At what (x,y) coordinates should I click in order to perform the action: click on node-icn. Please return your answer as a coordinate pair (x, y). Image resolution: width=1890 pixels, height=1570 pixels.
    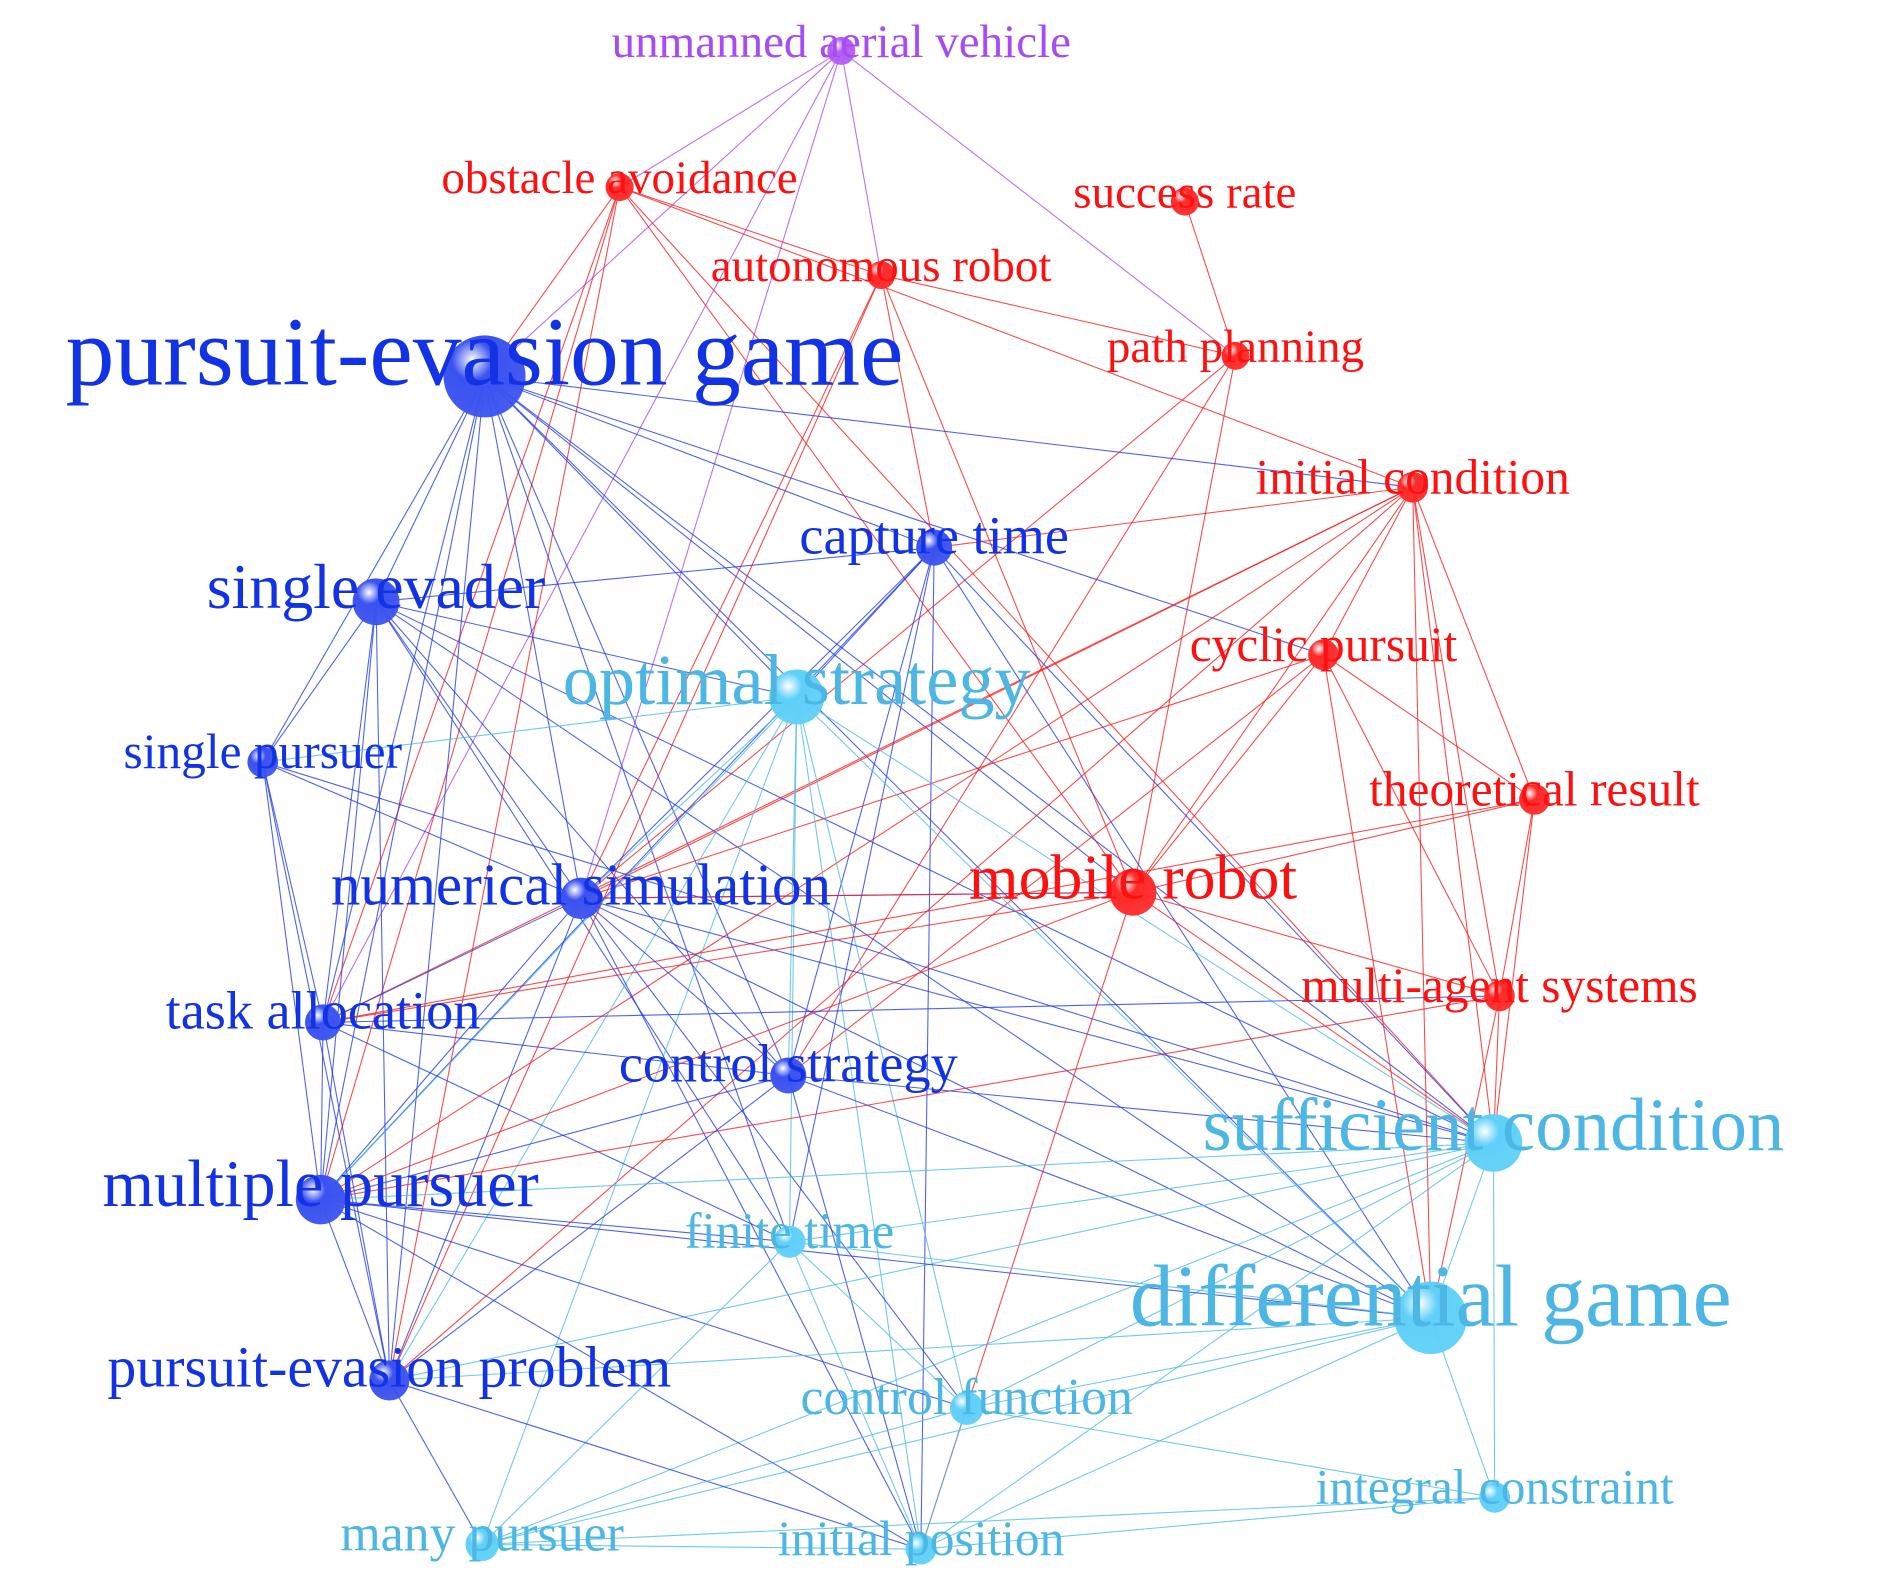
    Looking at the image, I should click on (1494, 1497).